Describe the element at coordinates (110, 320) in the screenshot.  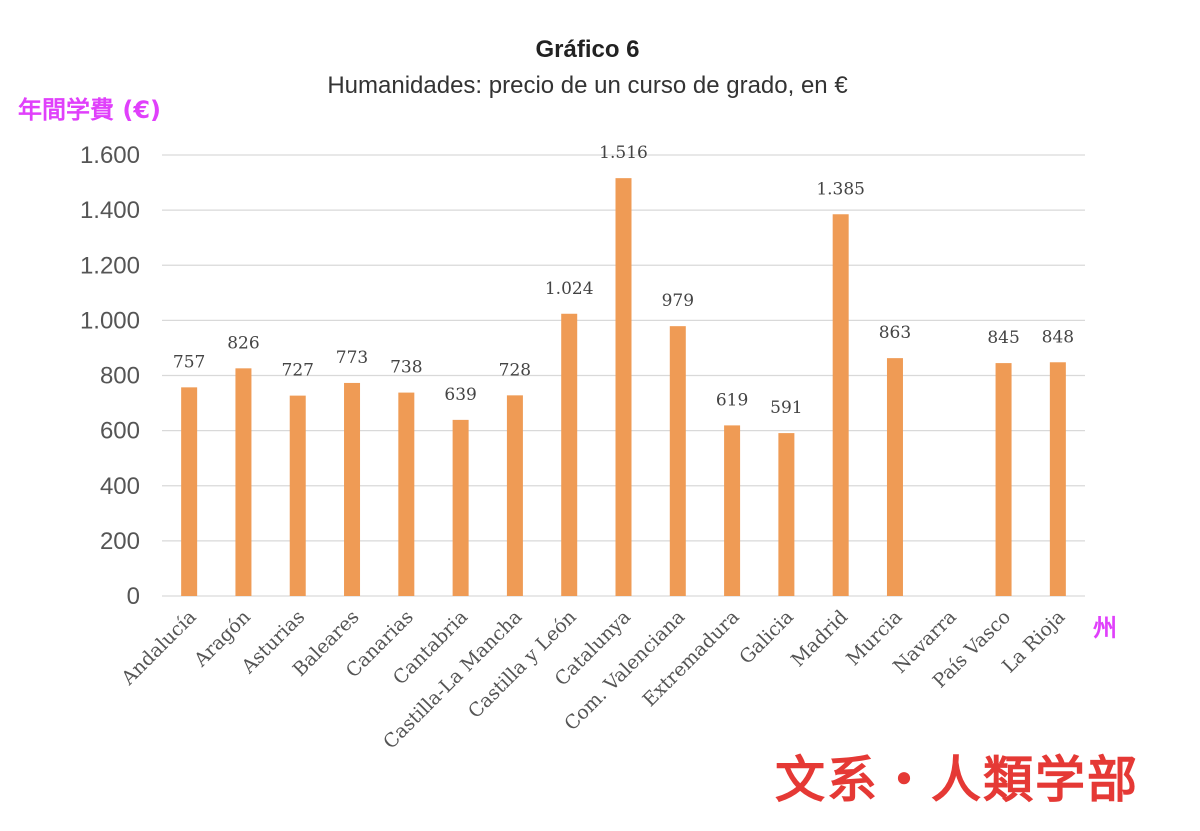
I see `y-tick-label: 1.000` at that location.